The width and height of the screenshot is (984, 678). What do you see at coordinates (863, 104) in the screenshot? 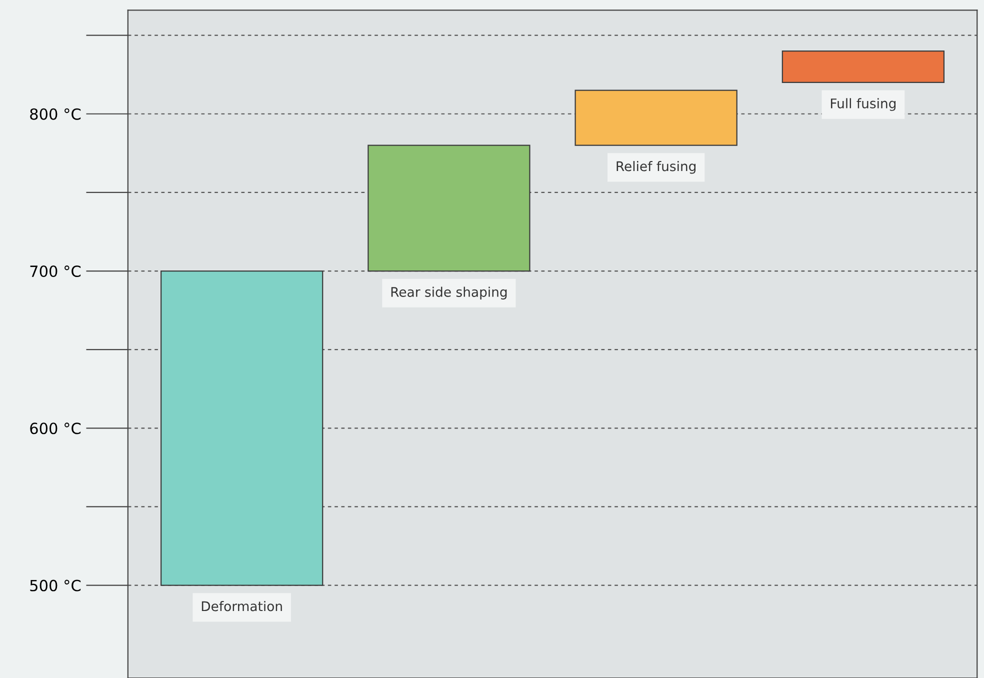
I see `x-tick-label: Full fusing` at bounding box center [863, 104].